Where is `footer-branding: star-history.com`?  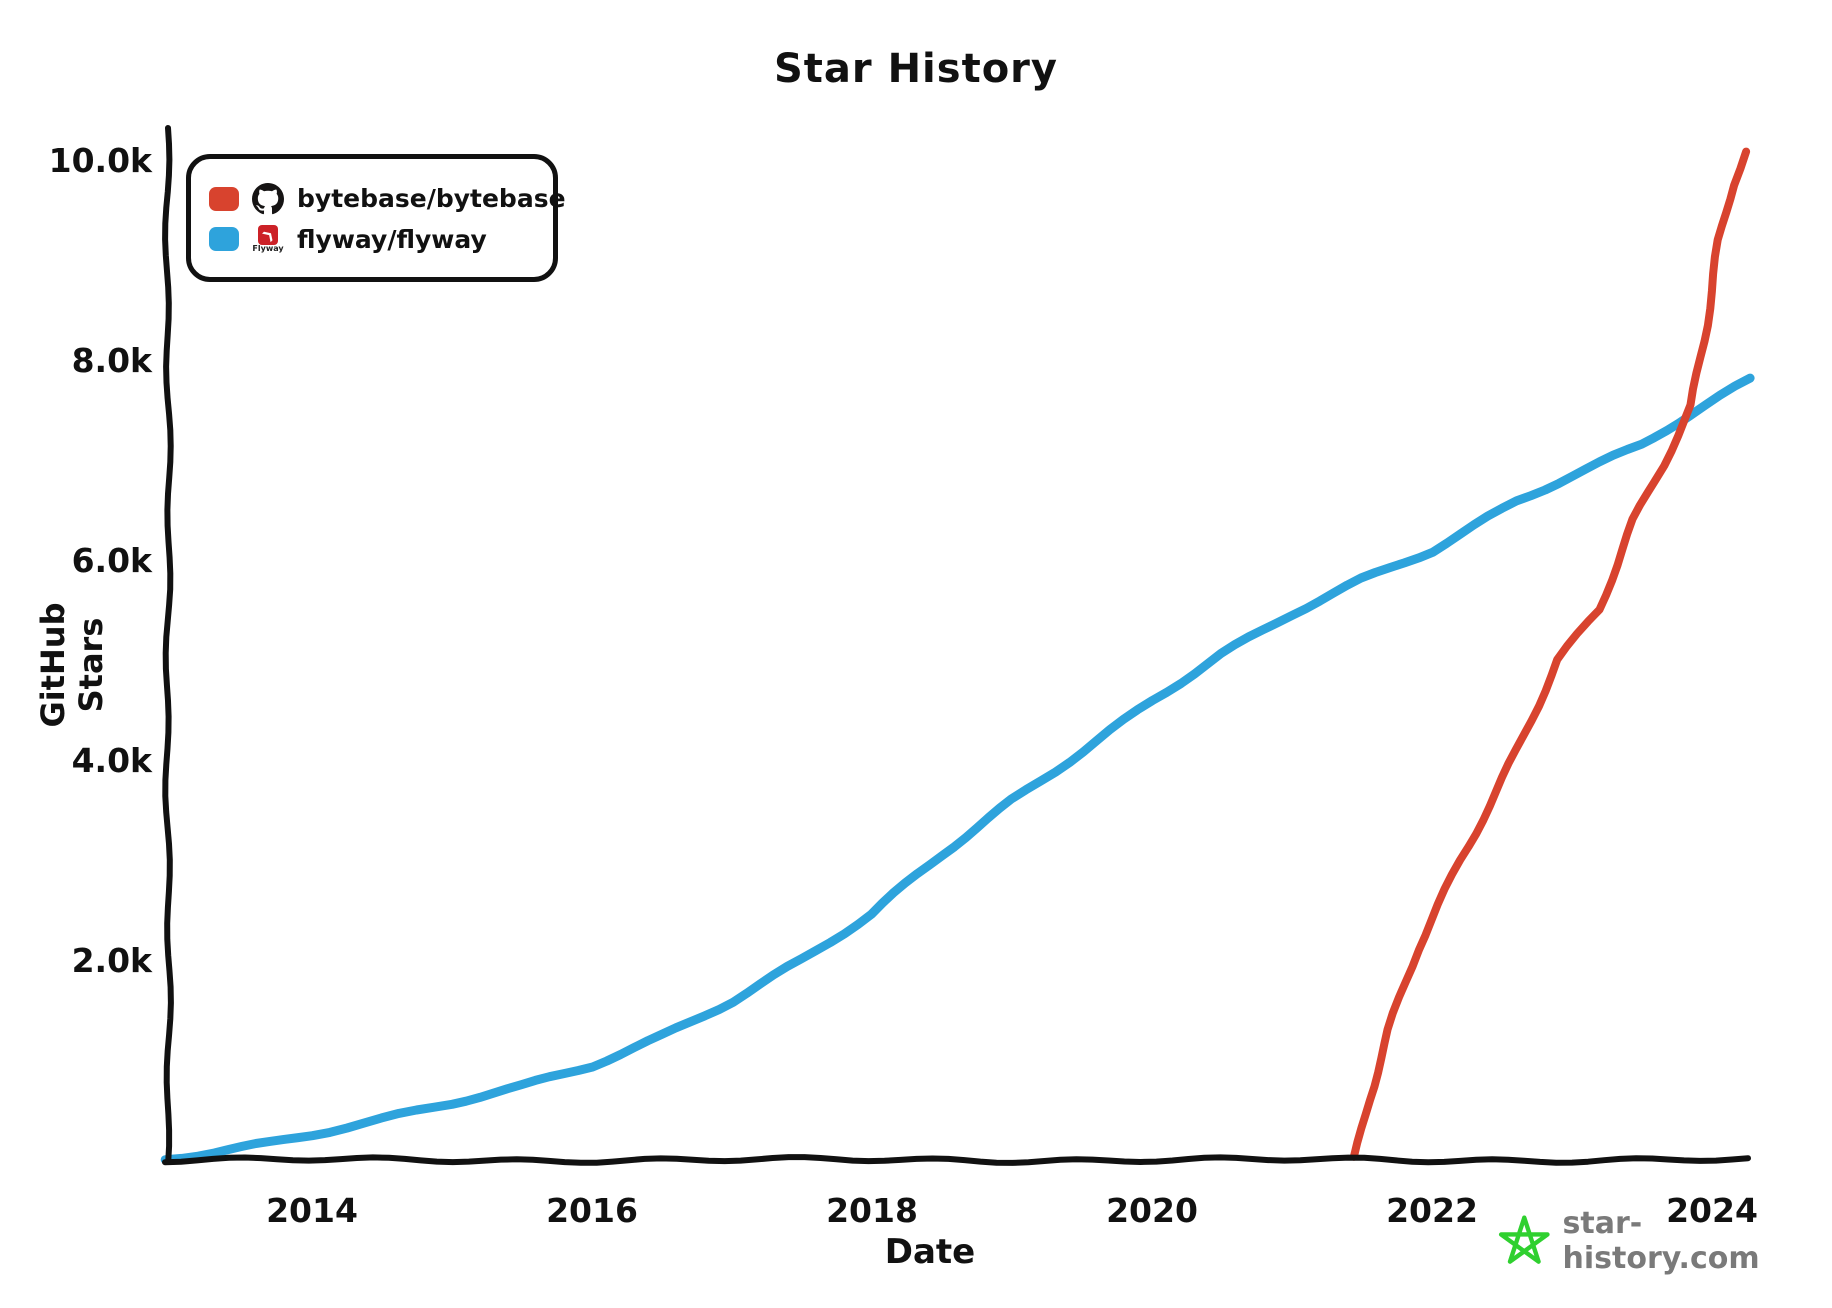
footer-branding: star-history.com is located at coordinates (1665, 1241).